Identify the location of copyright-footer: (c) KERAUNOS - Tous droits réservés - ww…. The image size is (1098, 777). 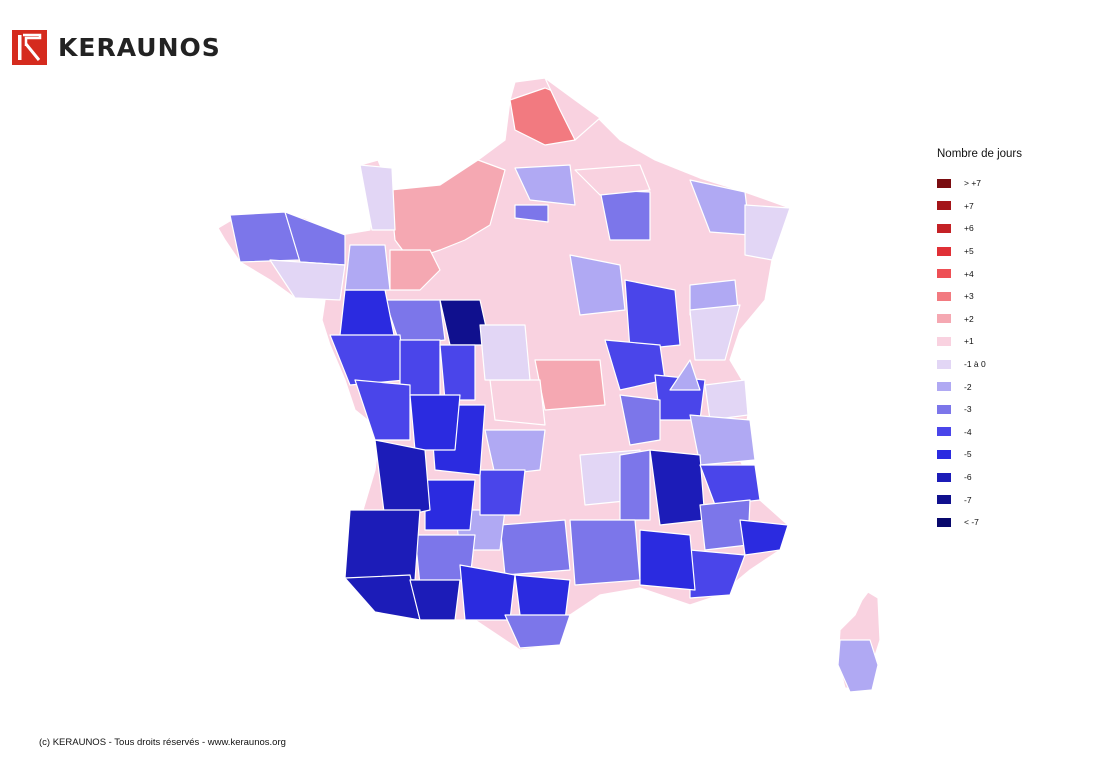
(162, 742).